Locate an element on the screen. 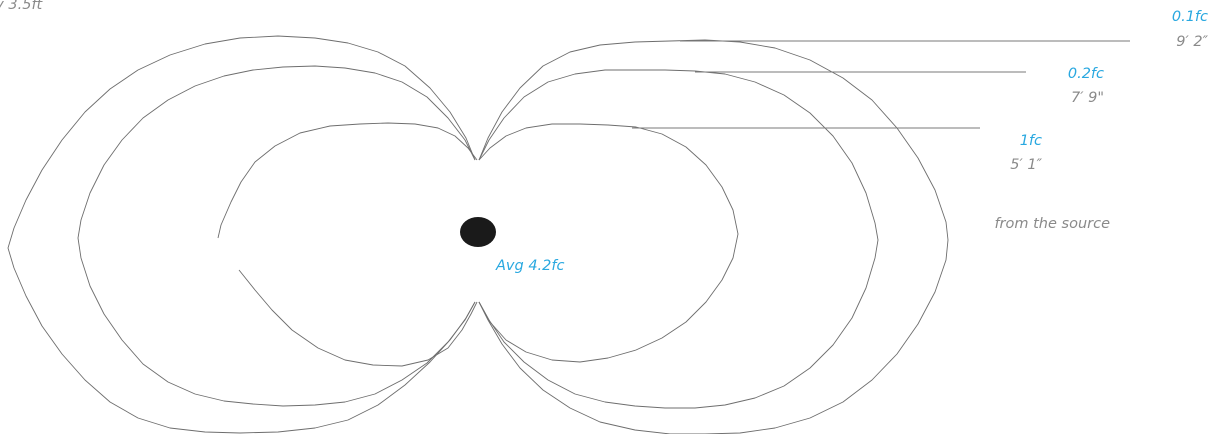  contour-left-inner is located at coordinates (347, 180).